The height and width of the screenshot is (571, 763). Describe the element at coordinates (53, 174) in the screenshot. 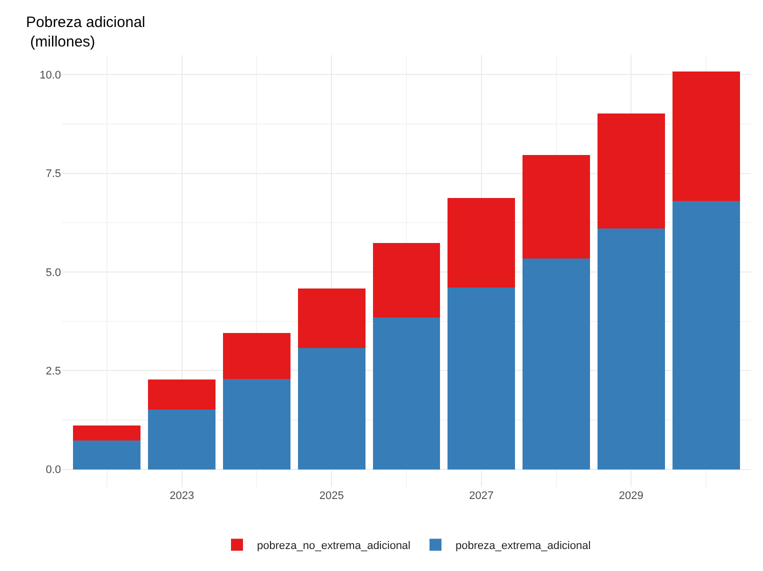

I see `y-tick-label: 7.5` at that location.